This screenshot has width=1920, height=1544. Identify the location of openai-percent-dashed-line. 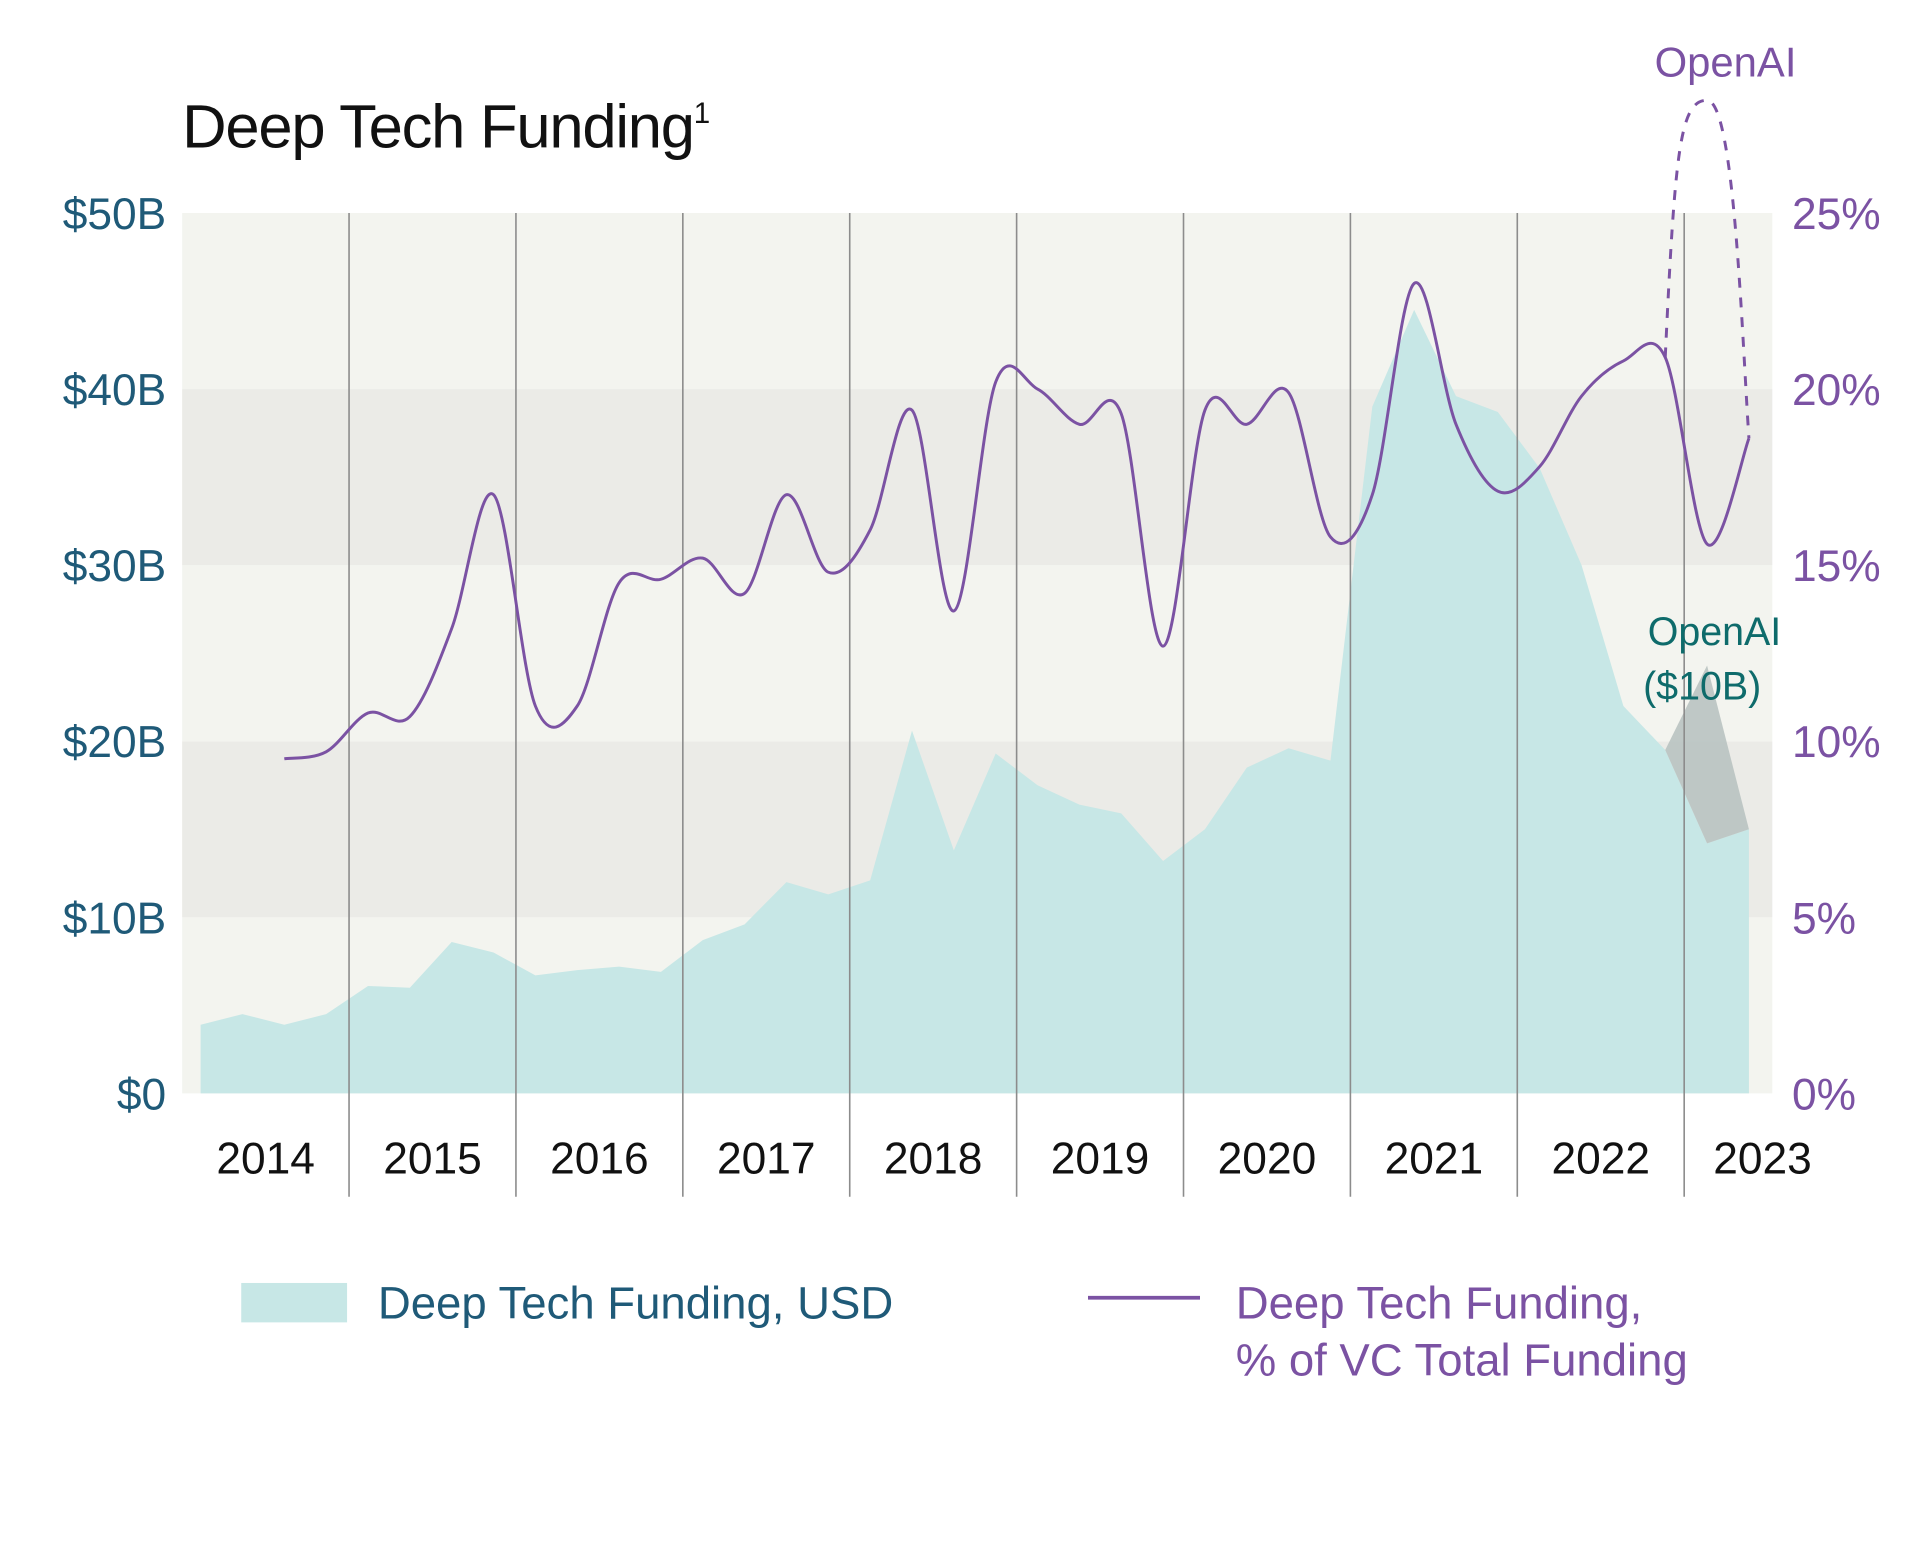
(1707, 268).